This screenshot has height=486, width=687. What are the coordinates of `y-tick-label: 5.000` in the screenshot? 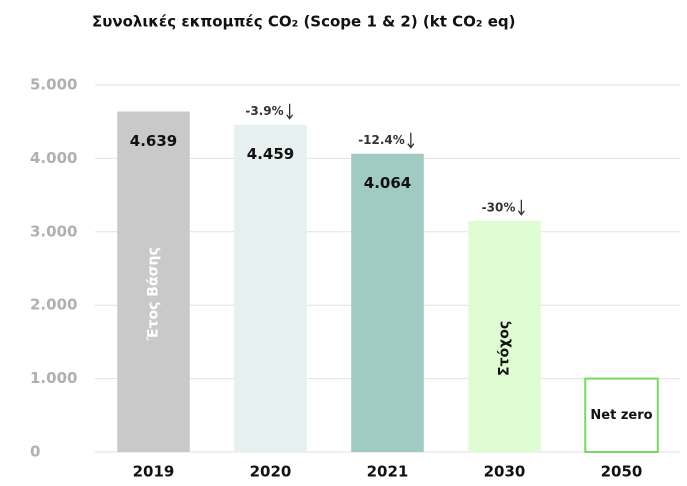 It's located at (53, 85).